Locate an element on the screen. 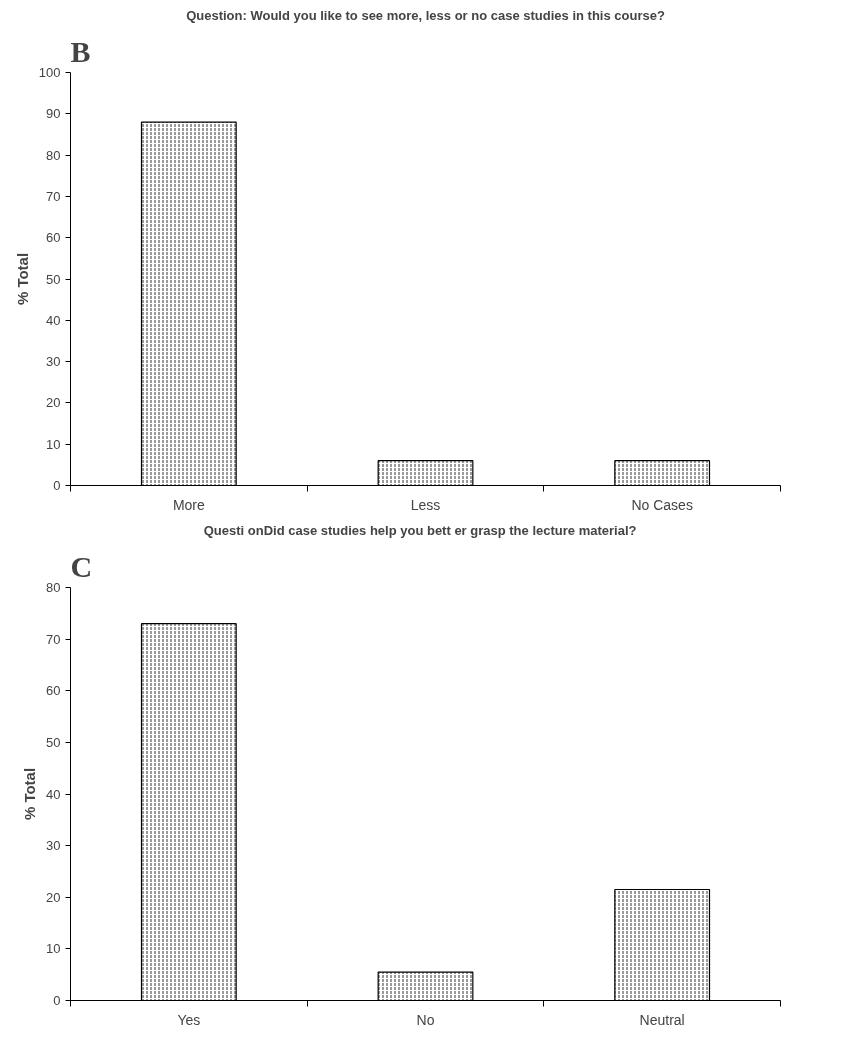 The width and height of the screenshot is (853, 1047). x-tick-label: More is located at coordinates (188, 504).